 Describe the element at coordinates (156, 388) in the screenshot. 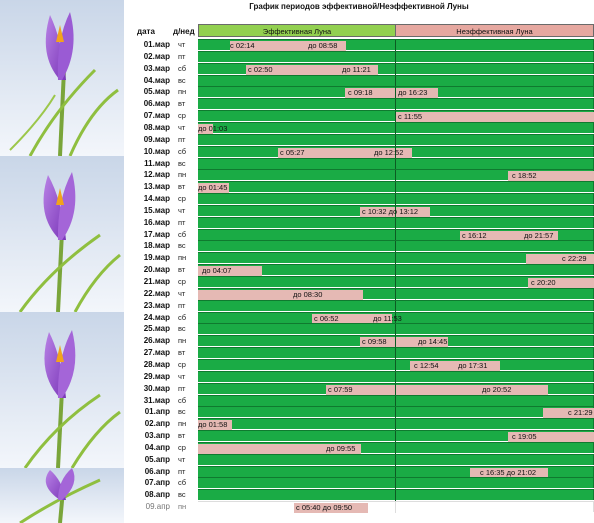

I see `row-date: 30.мар` at that location.